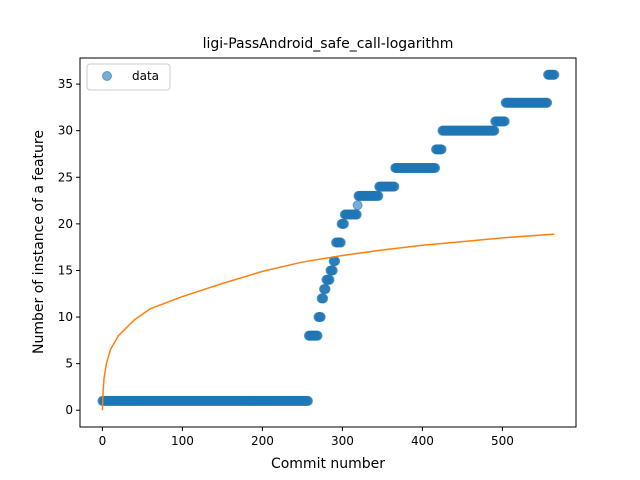 The width and height of the screenshot is (640, 480). Describe the element at coordinates (328, 44) in the screenshot. I see `chart-title: ligi-PassAndroid_safe_call-logarithm` at that location.